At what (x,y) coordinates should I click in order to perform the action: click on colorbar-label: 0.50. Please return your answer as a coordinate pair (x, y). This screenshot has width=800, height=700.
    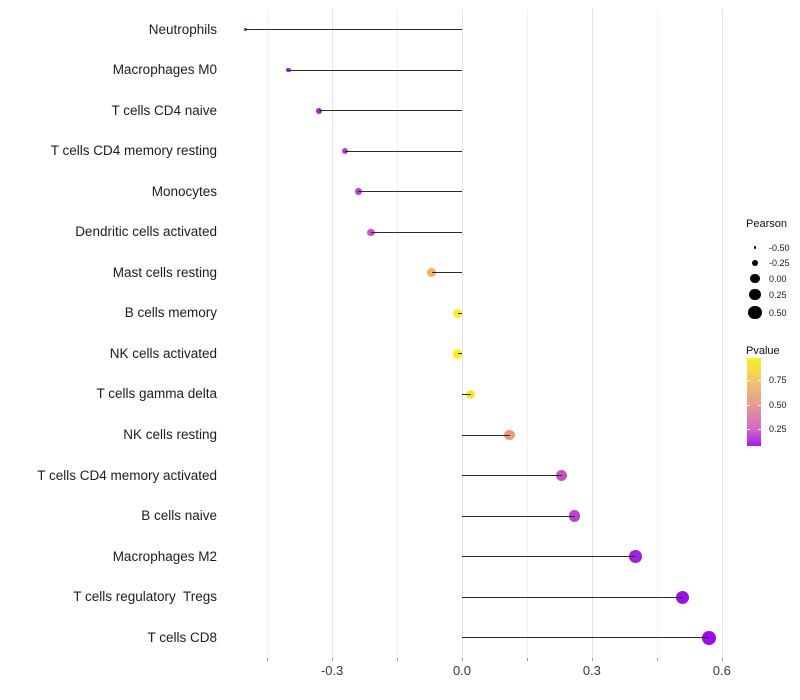
    Looking at the image, I should click on (778, 404).